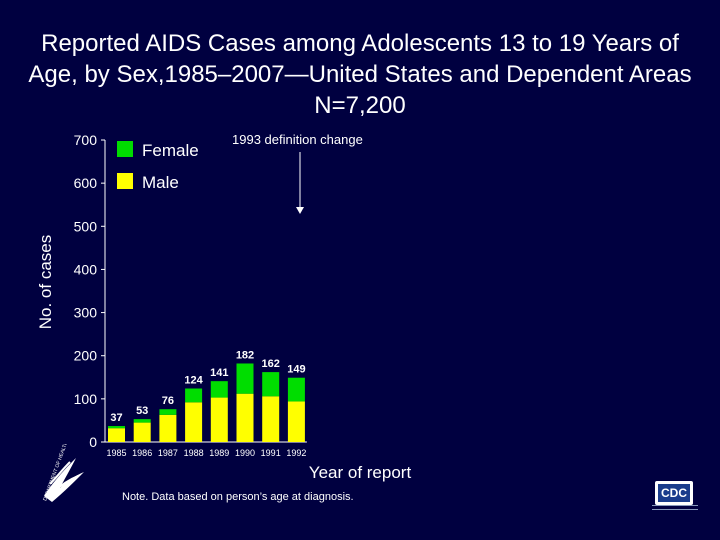 The height and width of the screenshot is (540, 720). Describe the element at coordinates (168, 453) in the screenshot. I see `x-tick-label-1987: 1987` at that location.